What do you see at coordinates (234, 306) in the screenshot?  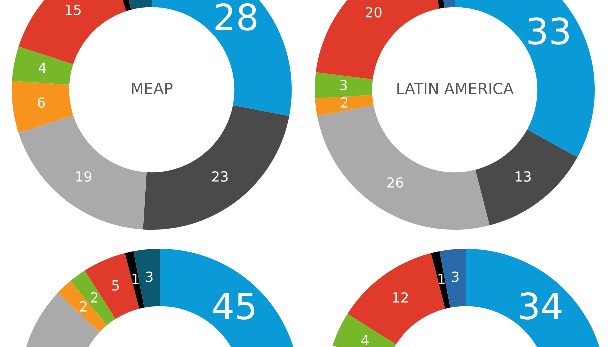 I see `data-label: 45` at bounding box center [234, 306].